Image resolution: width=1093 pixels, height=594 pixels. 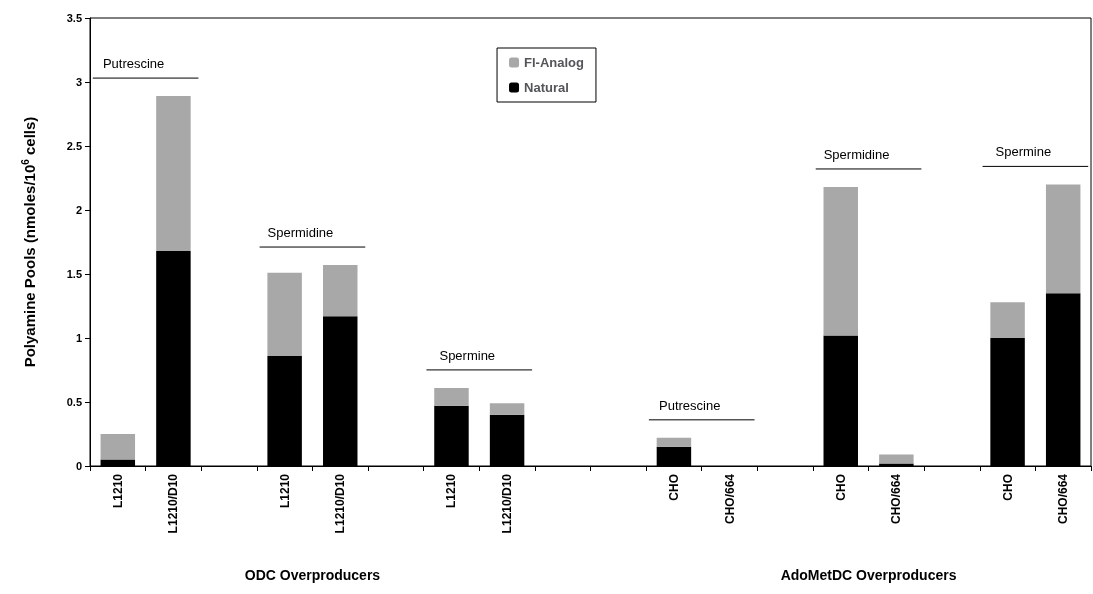 What do you see at coordinates (312, 575) in the screenshot?
I see `text: ODC Overproducers` at bounding box center [312, 575].